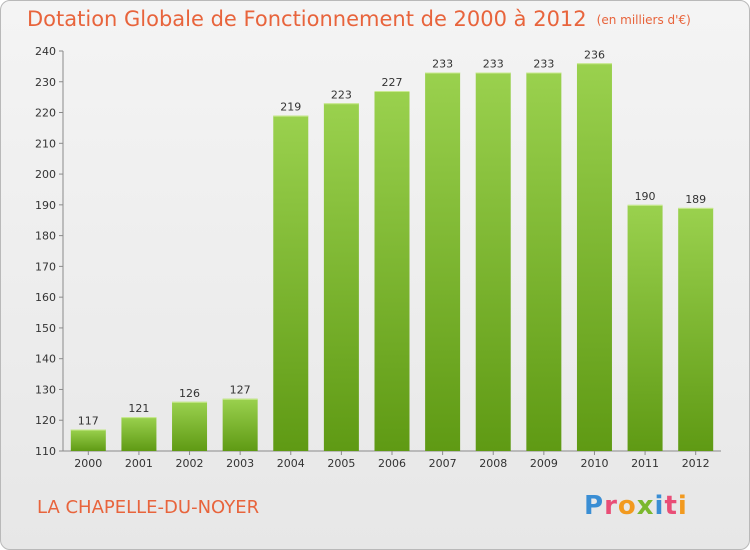 This screenshot has width=750, height=550. What do you see at coordinates (240, 390) in the screenshot?
I see `data-label: 127` at bounding box center [240, 390].